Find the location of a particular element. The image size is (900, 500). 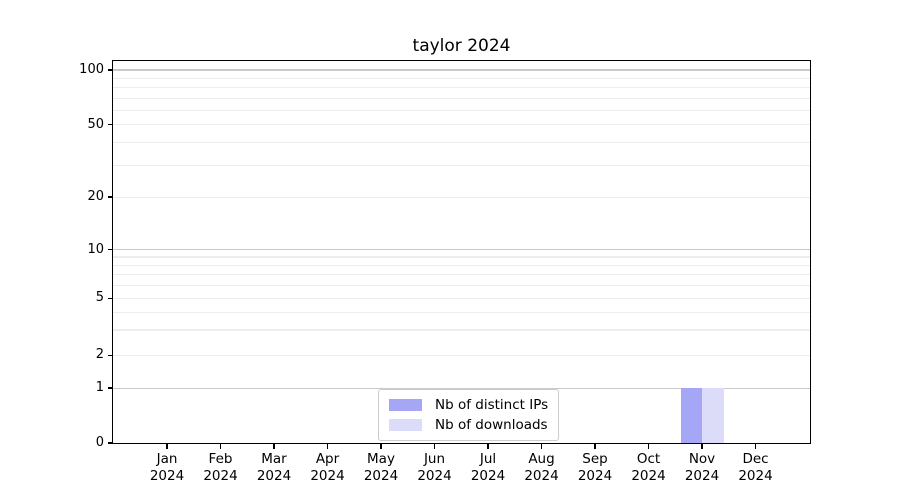

x-tick-label: Oct 2024 is located at coordinates (649, 468).